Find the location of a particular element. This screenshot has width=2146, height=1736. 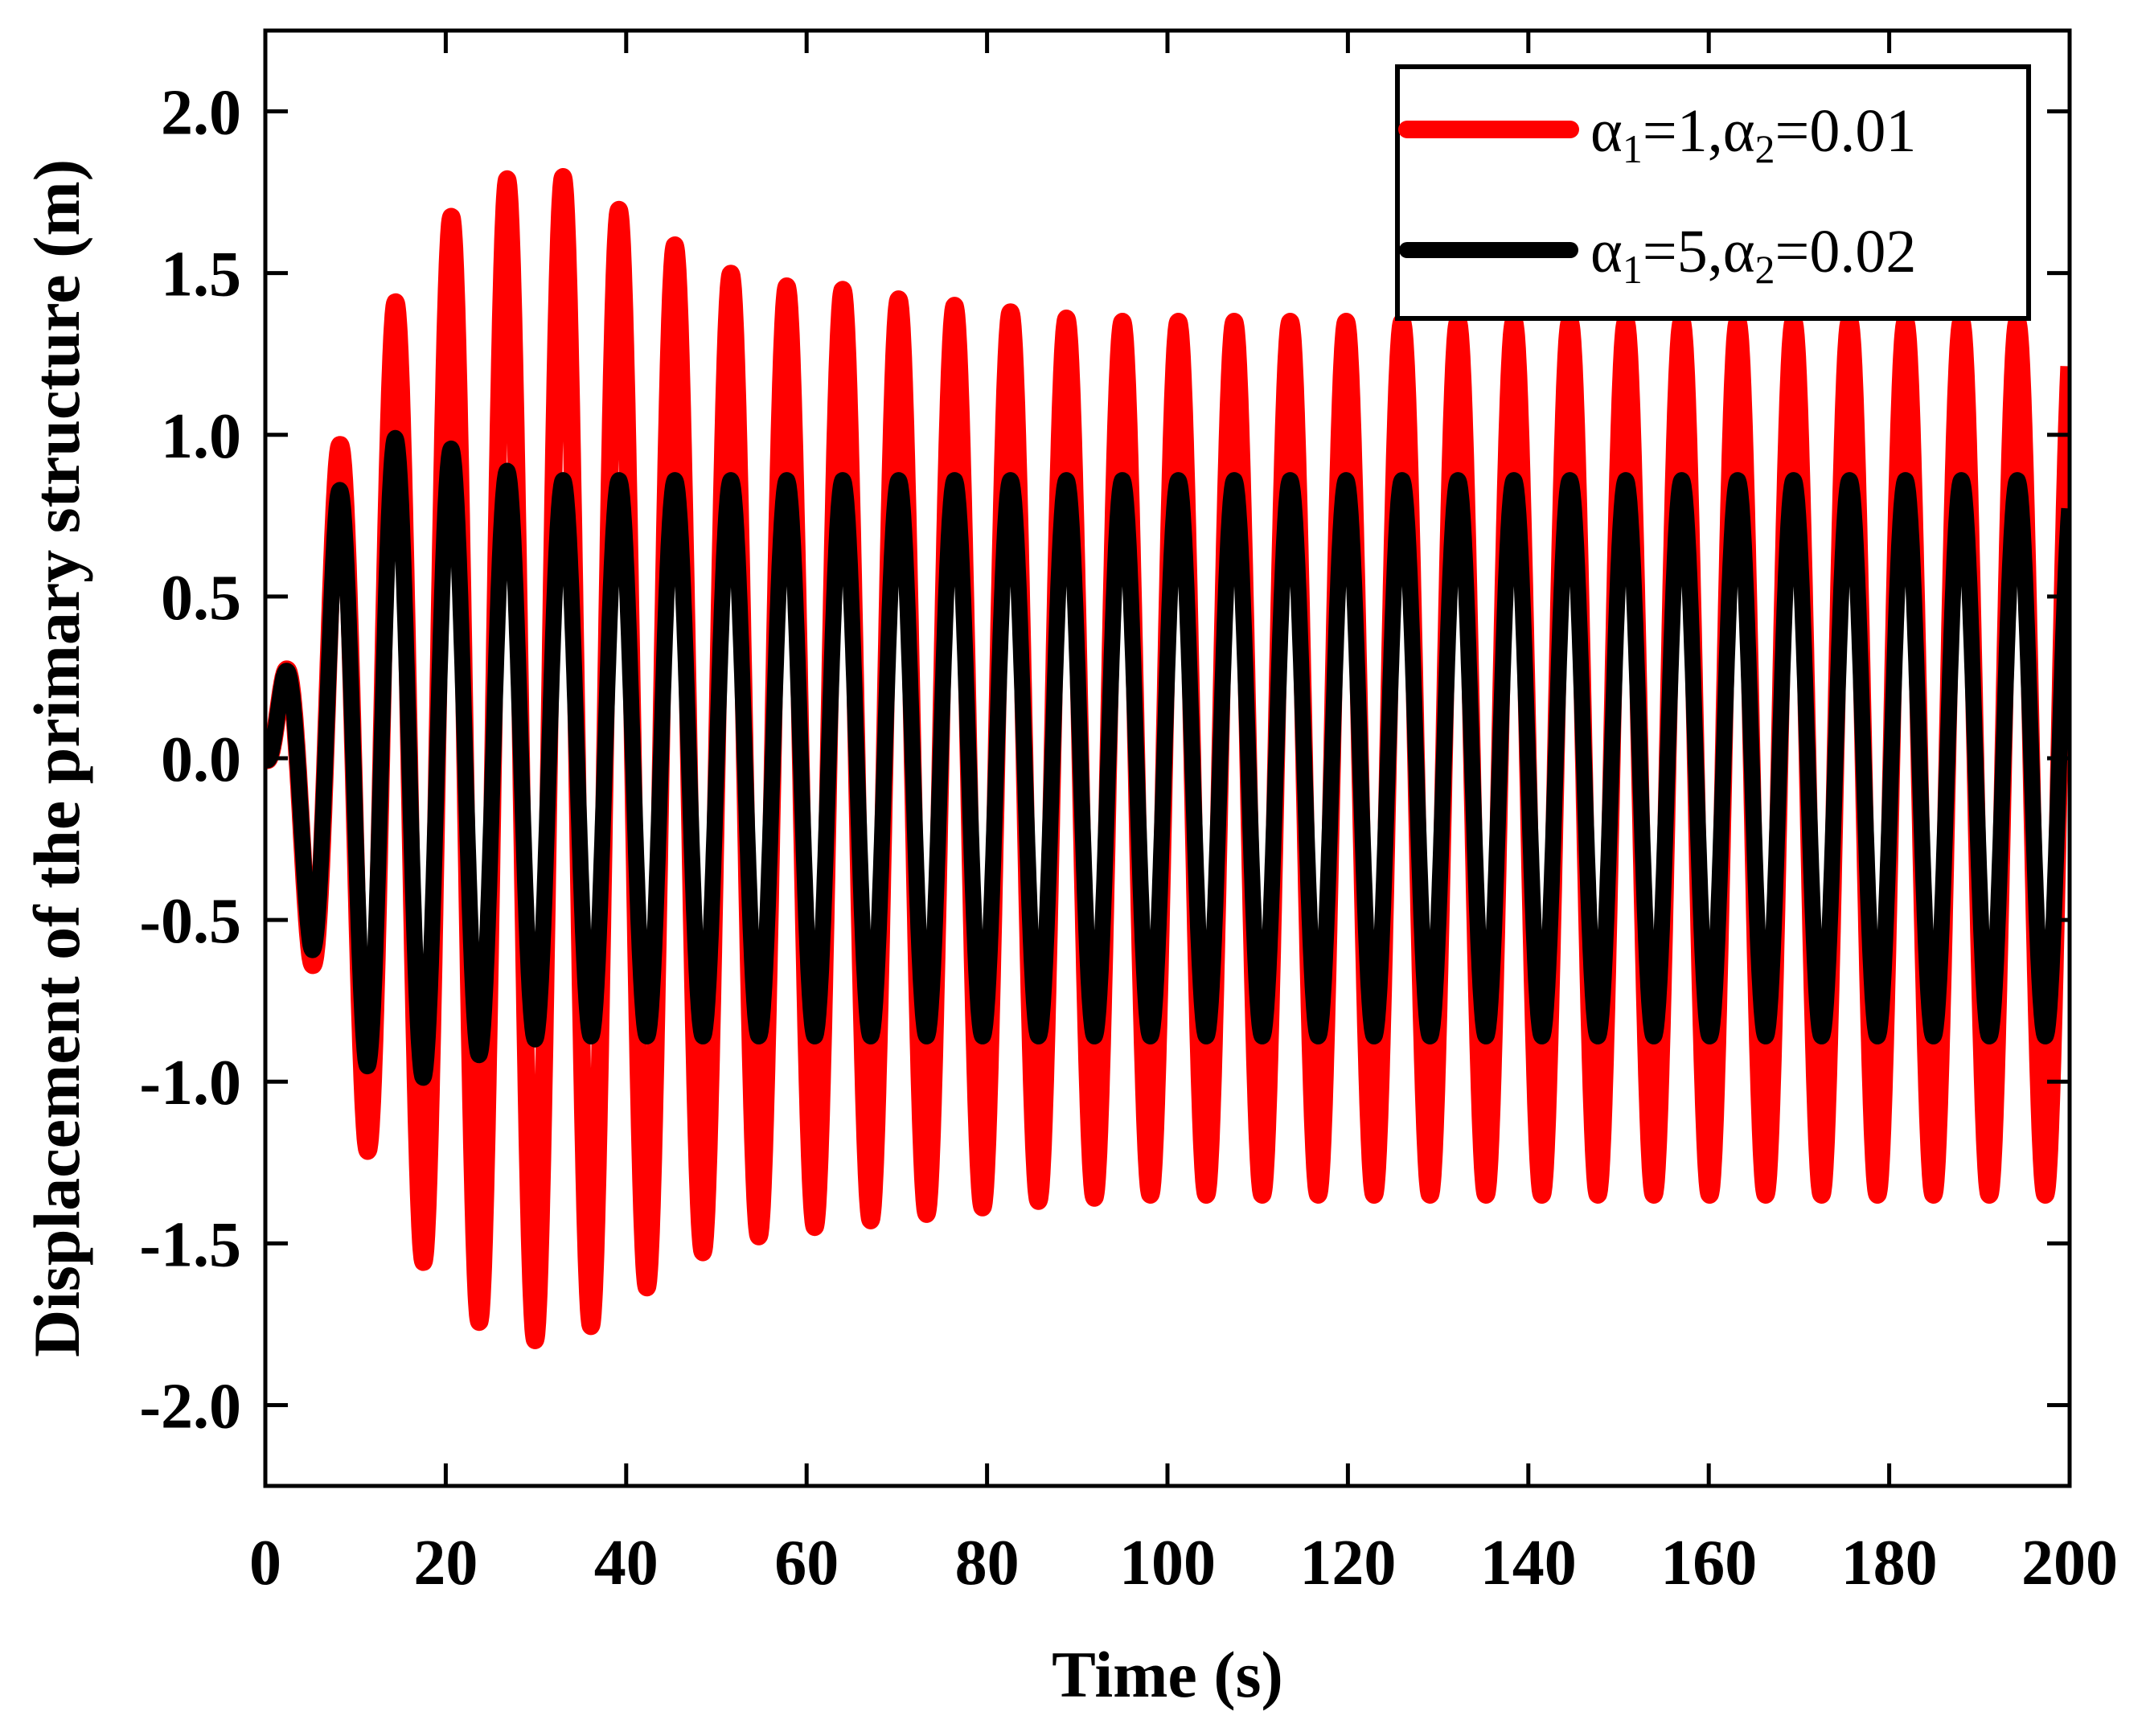

x-tick-label: 40 is located at coordinates (626, 1563).